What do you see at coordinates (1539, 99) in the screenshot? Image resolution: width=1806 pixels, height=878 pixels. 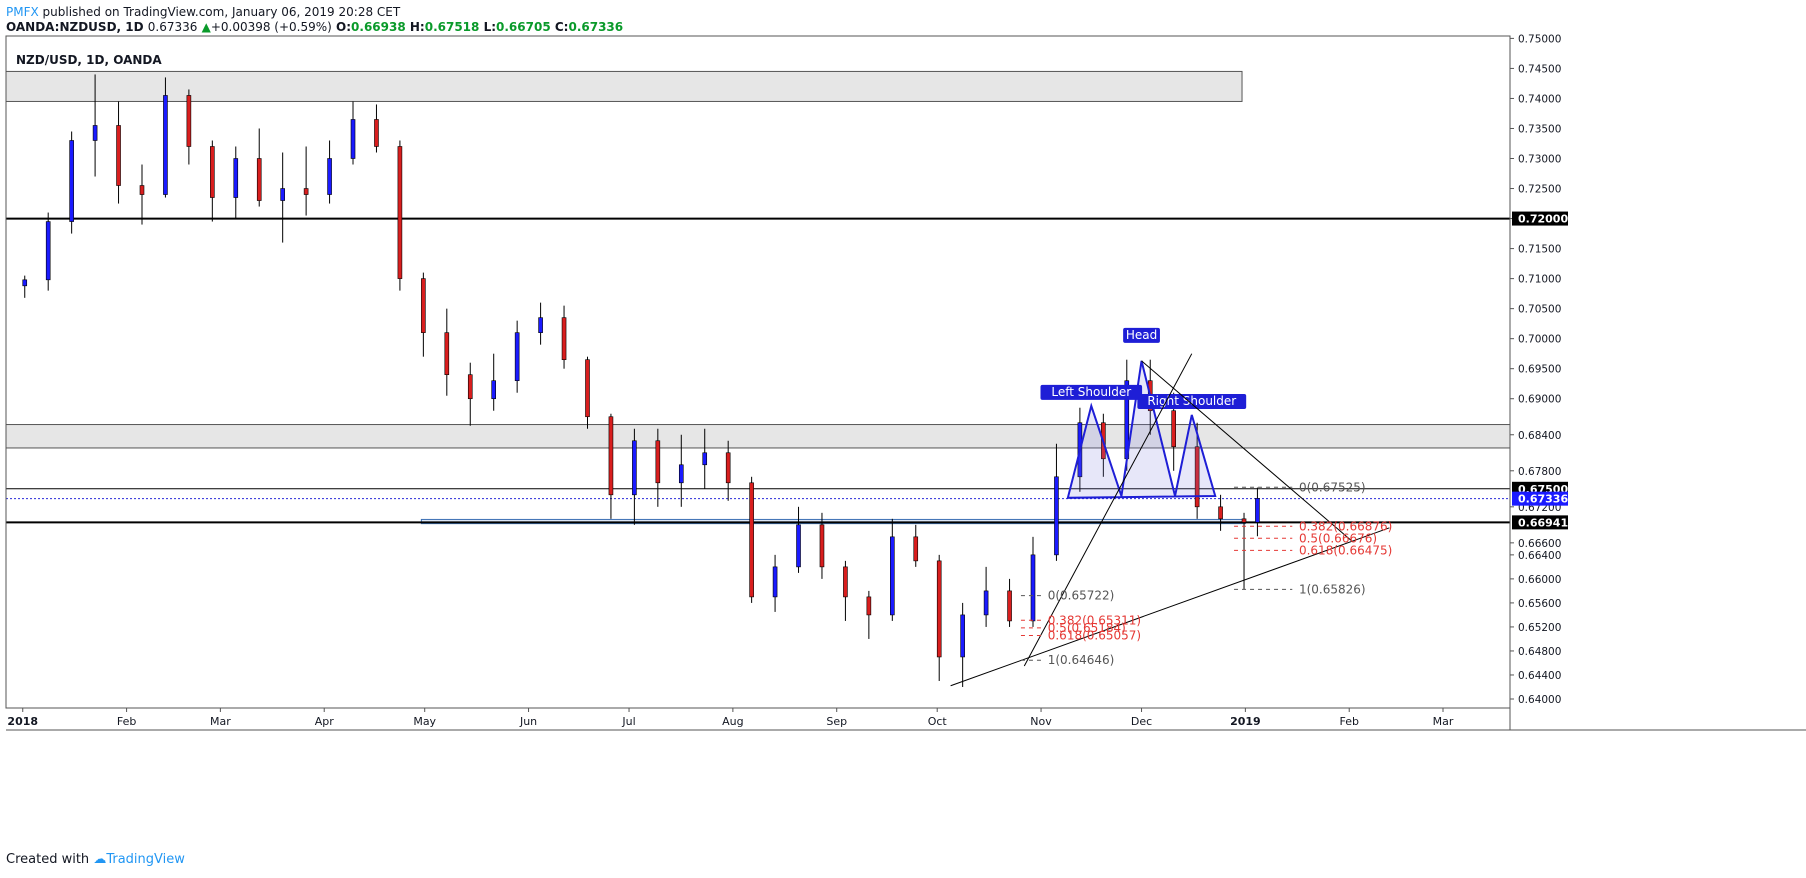 I see `y-tick-label: 0.74000` at bounding box center [1539, 99].